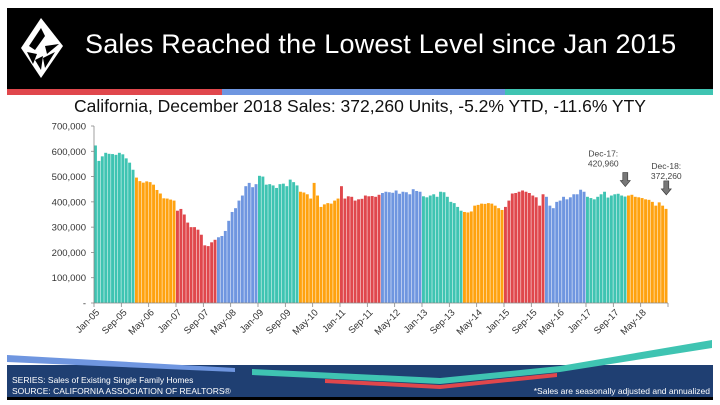  I want to click on x-tick-label: Jan-17, so click(580, 321).